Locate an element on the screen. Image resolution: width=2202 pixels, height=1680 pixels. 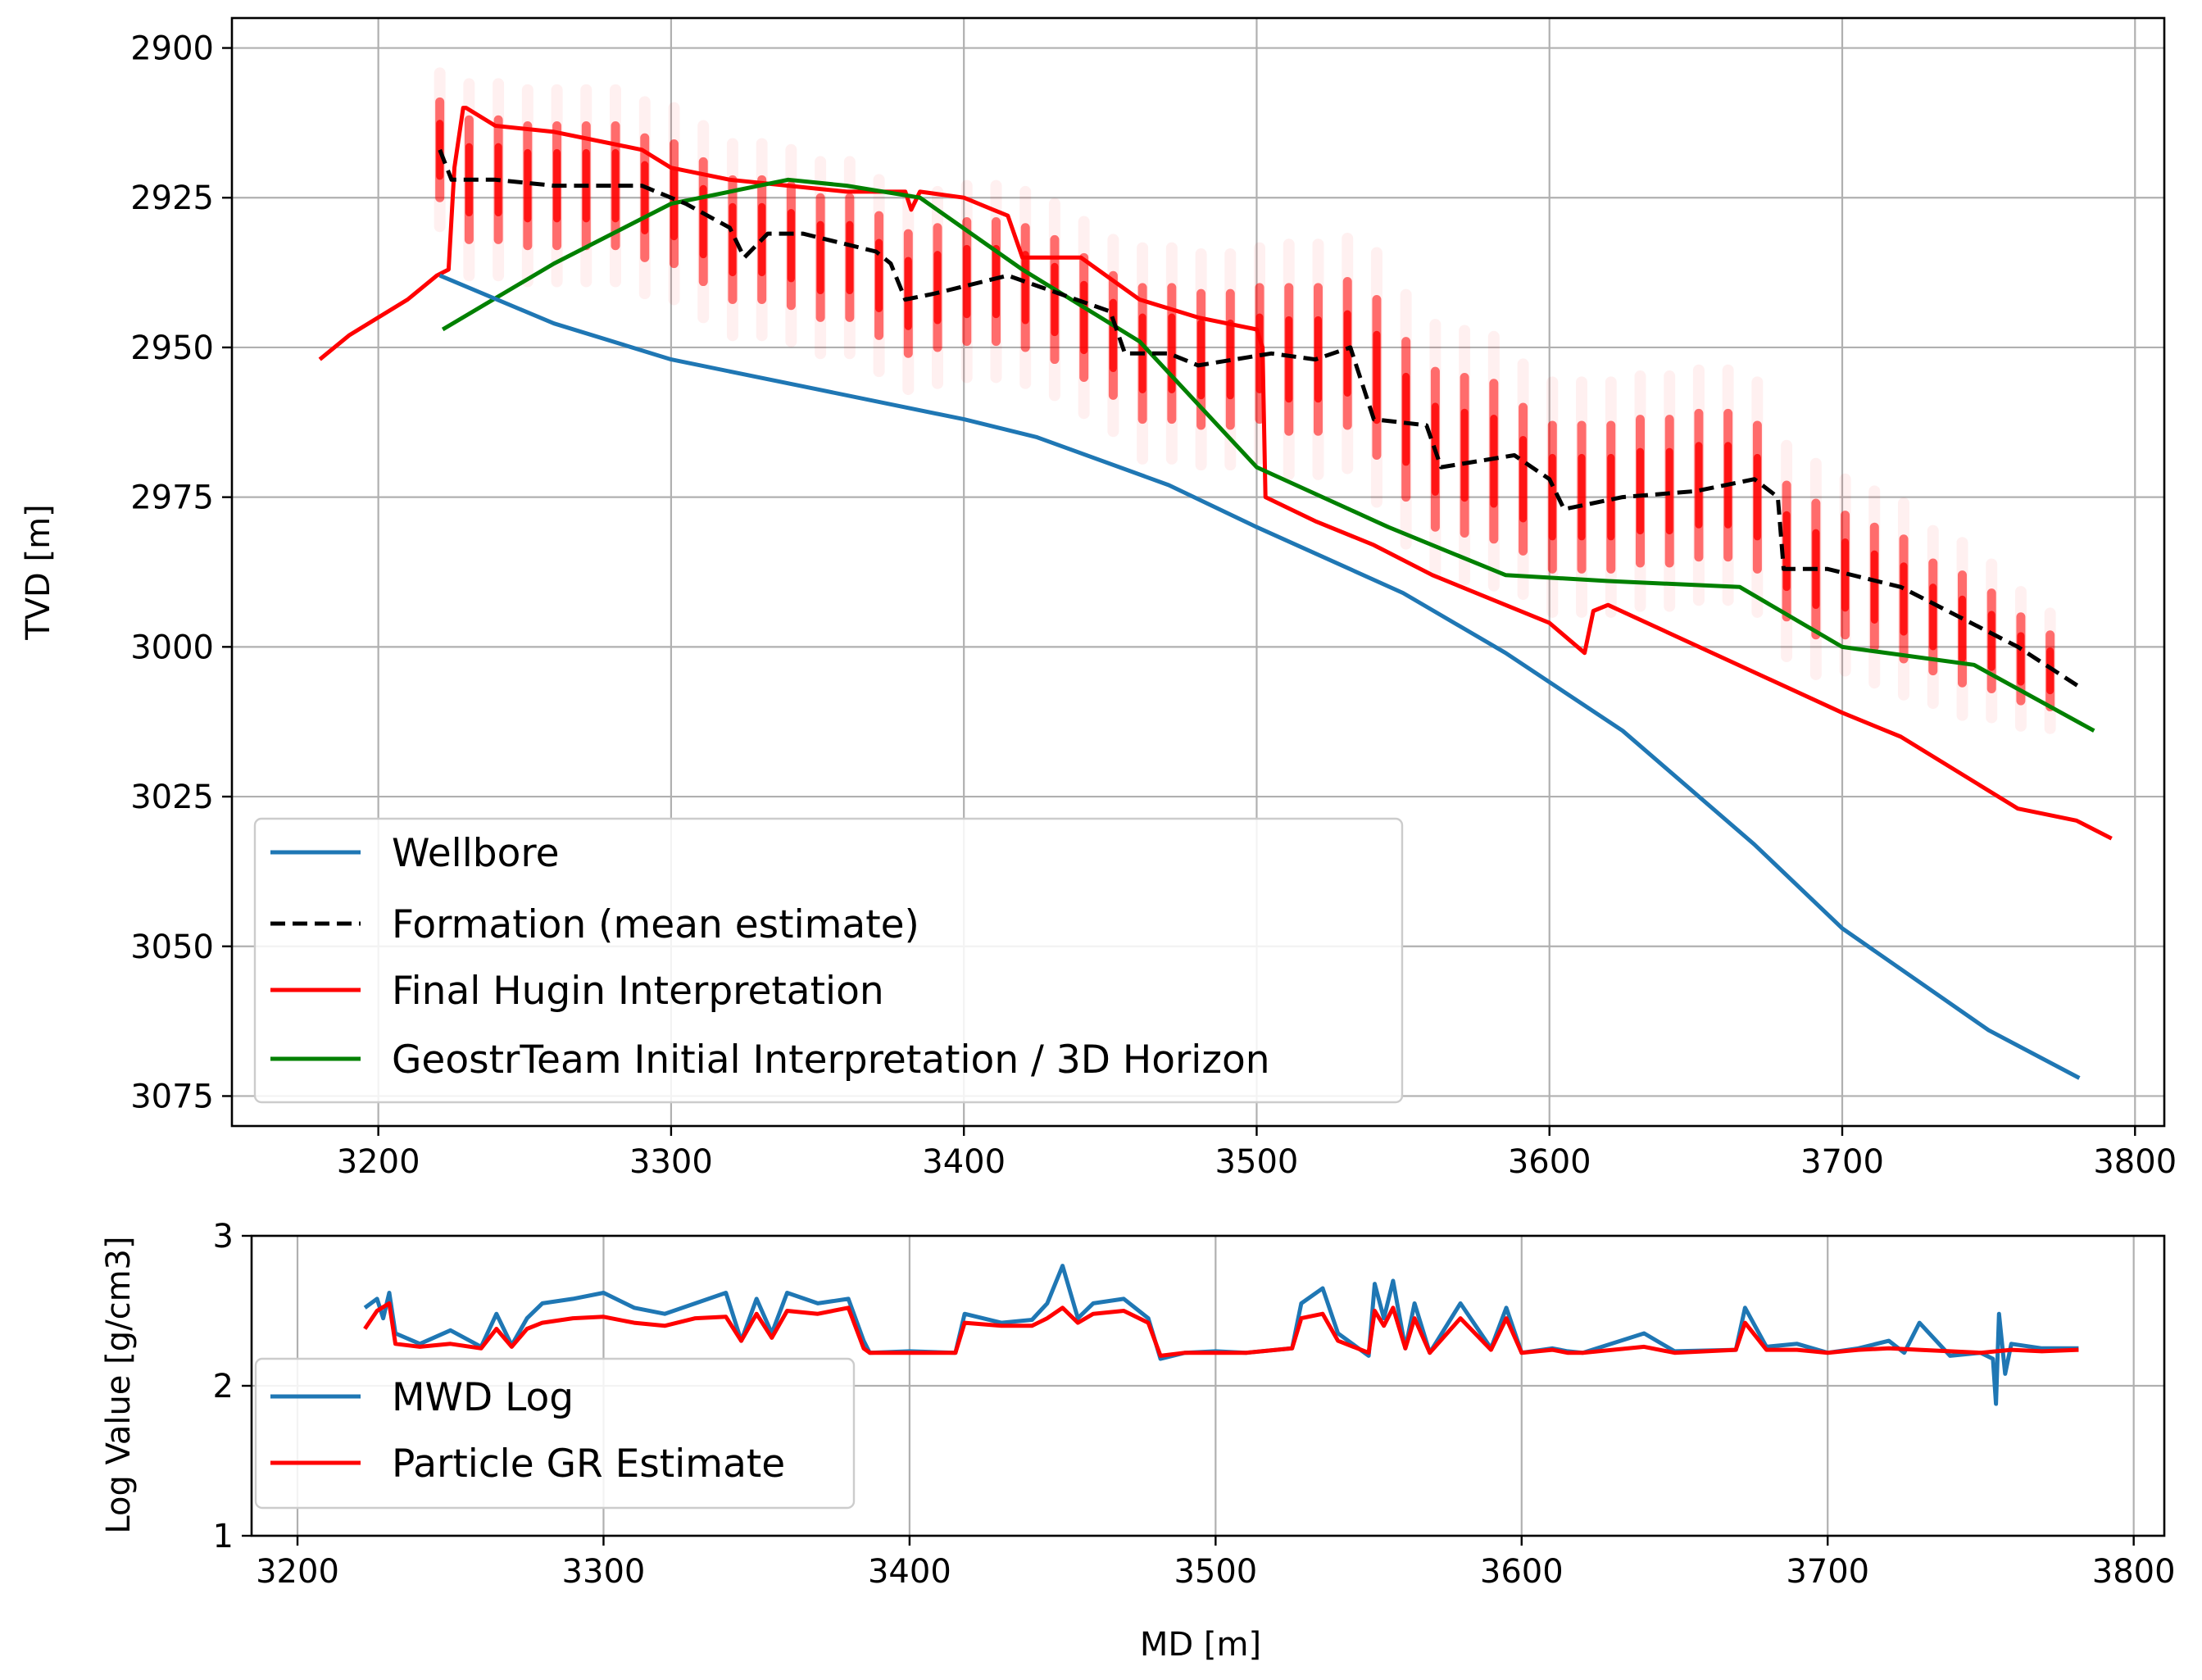
particle-gr-line is located at coordinates (1221, 1329).